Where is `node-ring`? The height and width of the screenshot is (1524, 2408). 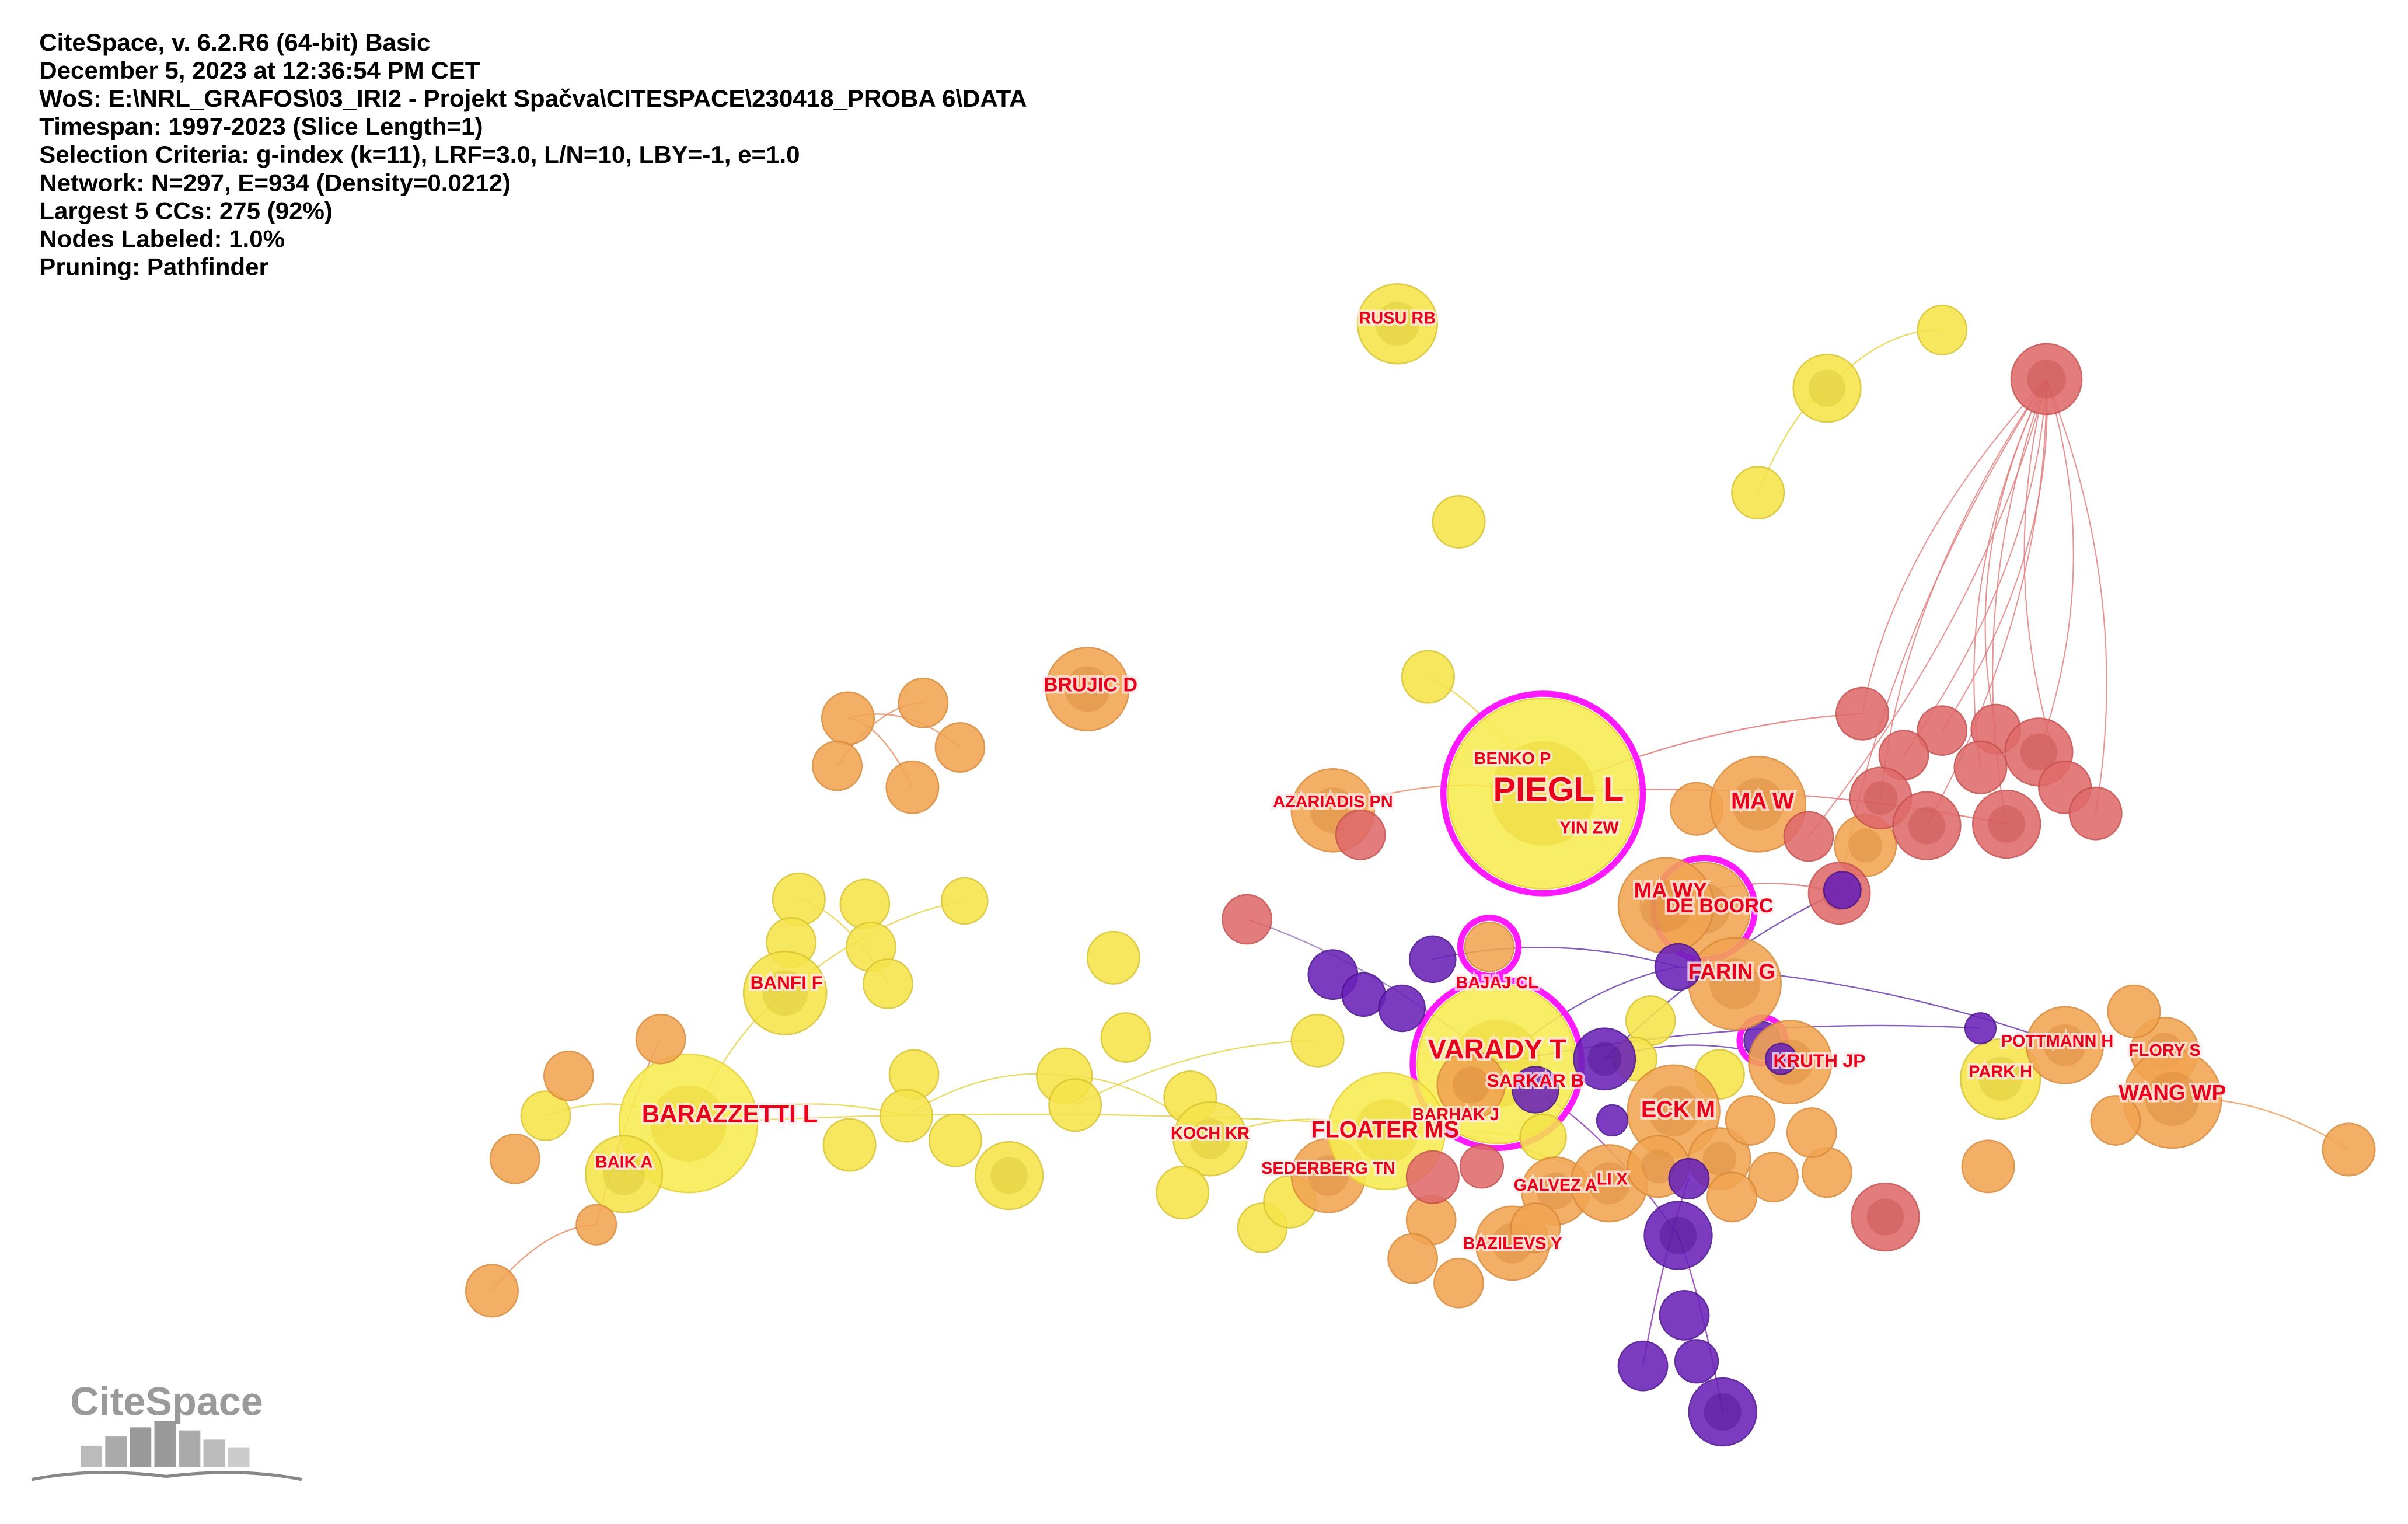
node-ring is located at coordinates (1543, 793).